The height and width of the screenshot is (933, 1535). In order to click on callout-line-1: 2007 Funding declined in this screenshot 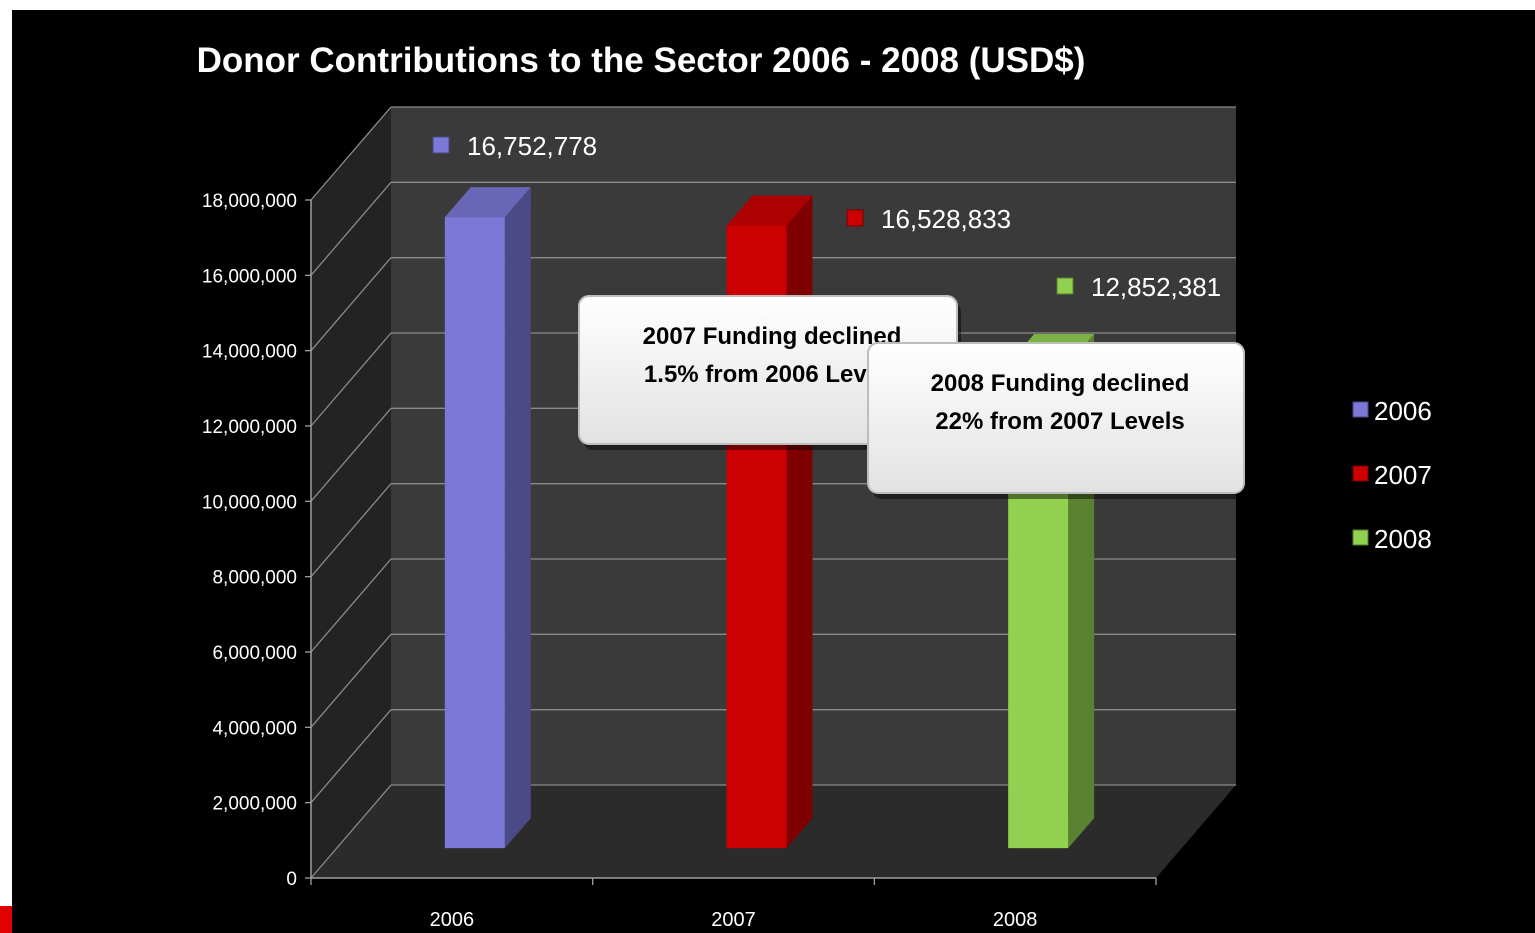, I will do `click(772, 336)`.